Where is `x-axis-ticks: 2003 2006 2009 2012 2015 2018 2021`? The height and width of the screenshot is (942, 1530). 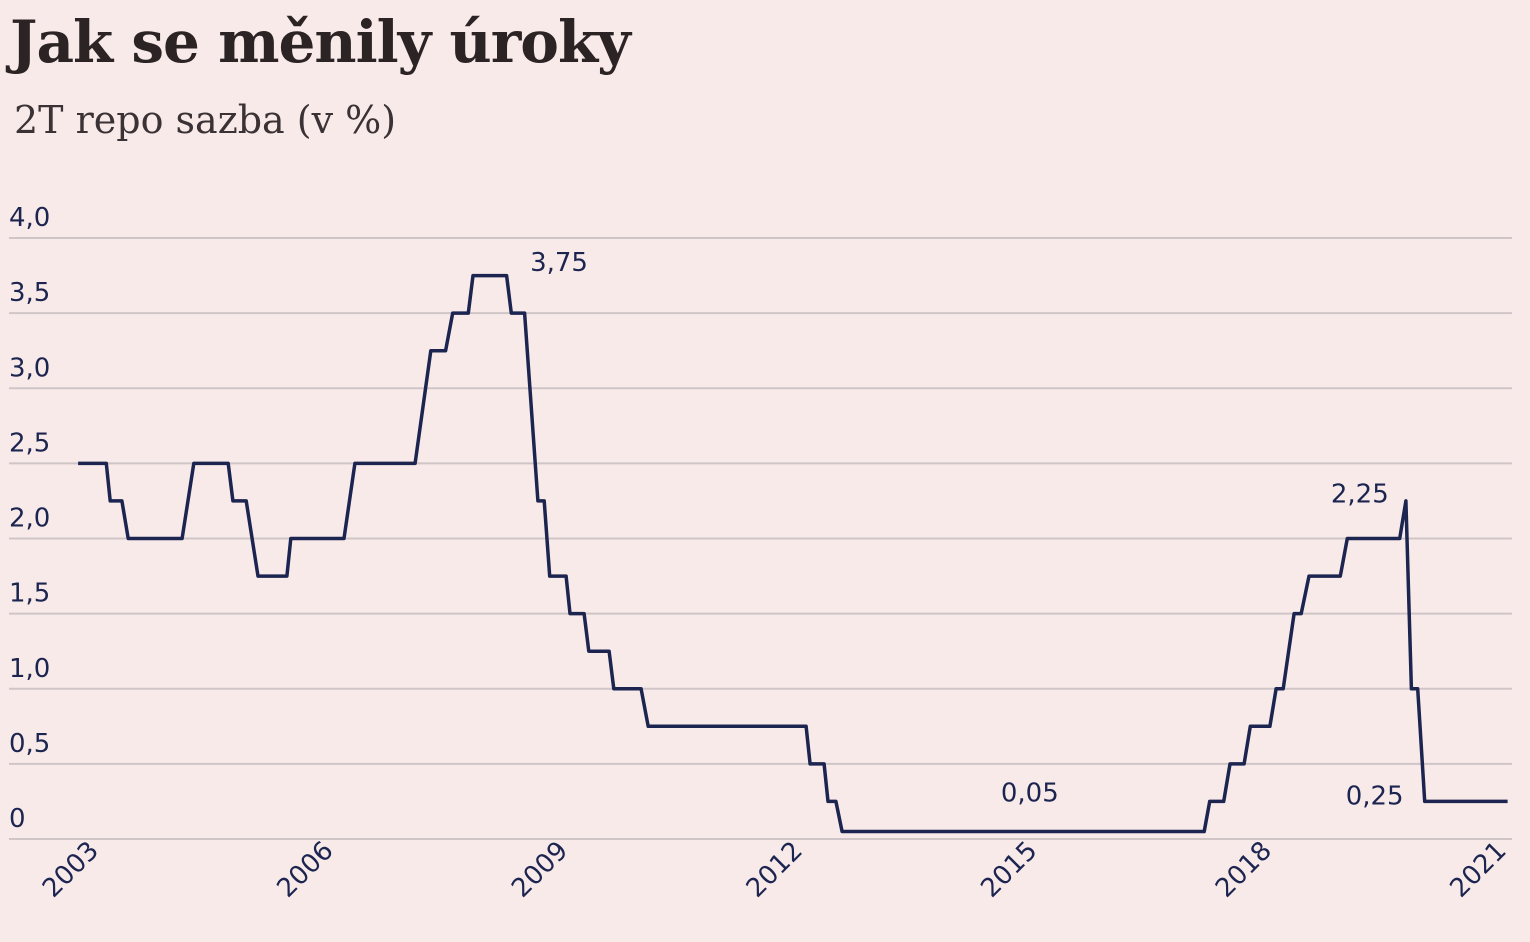 x-axis-ticks: 2003 2006 2009 2012 2015 2018 2021 is located at coordinates (775, 870).